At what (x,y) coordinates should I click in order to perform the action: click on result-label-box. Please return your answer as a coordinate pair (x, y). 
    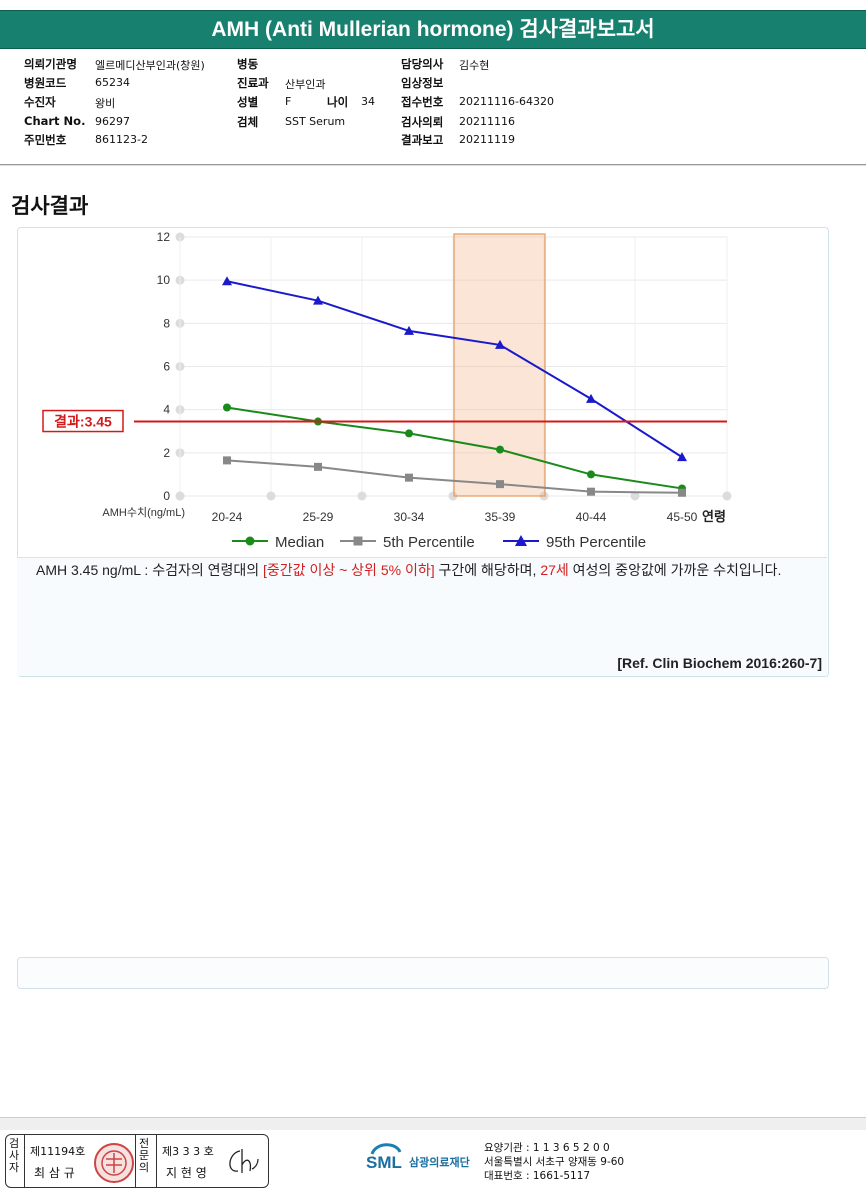
    Looking at the image, I should click on (83, 421).